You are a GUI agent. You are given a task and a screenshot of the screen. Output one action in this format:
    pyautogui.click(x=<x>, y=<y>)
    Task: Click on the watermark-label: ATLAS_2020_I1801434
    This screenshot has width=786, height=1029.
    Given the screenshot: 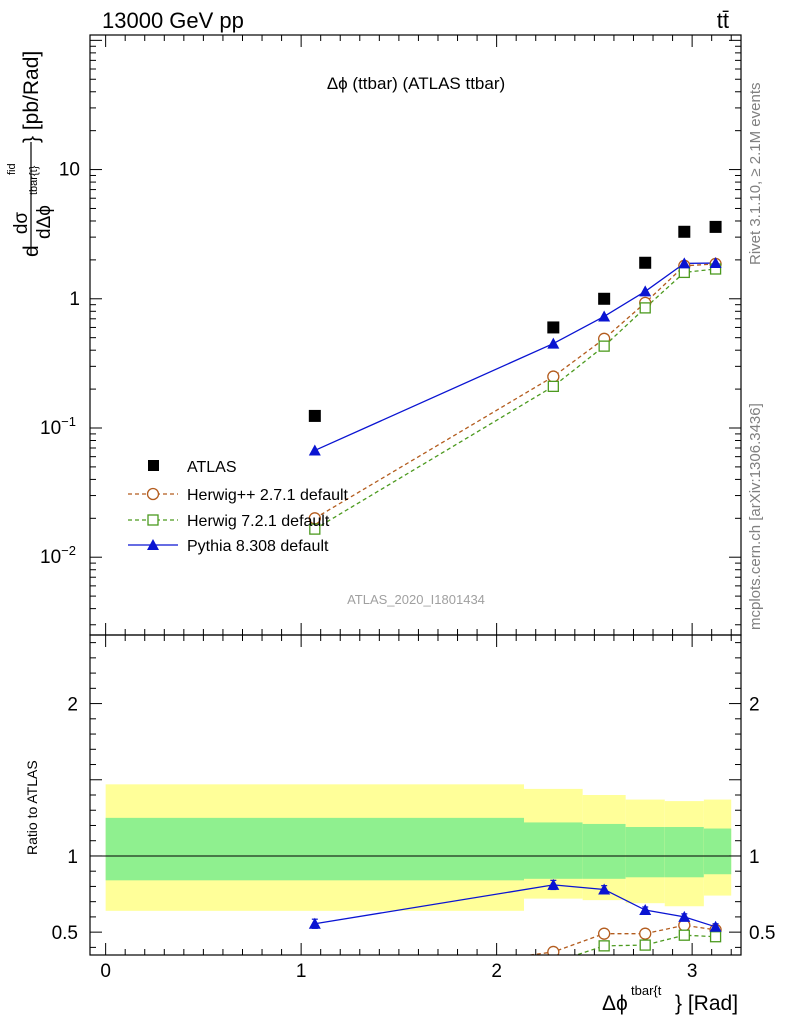 What is the action you would take?
    pyautogui.click(x=416, y=599)
    